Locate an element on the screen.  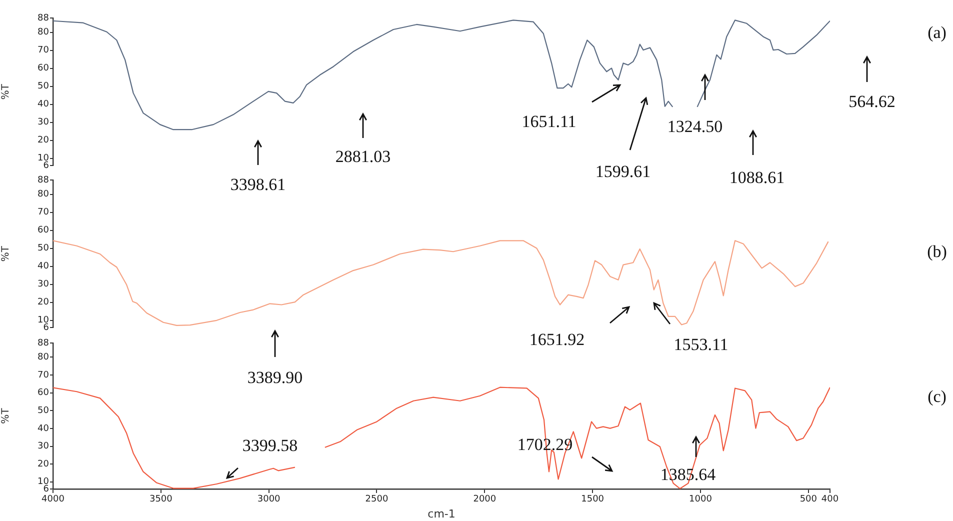
x-tick-label: 1500 is located at coordinates (592, 499).